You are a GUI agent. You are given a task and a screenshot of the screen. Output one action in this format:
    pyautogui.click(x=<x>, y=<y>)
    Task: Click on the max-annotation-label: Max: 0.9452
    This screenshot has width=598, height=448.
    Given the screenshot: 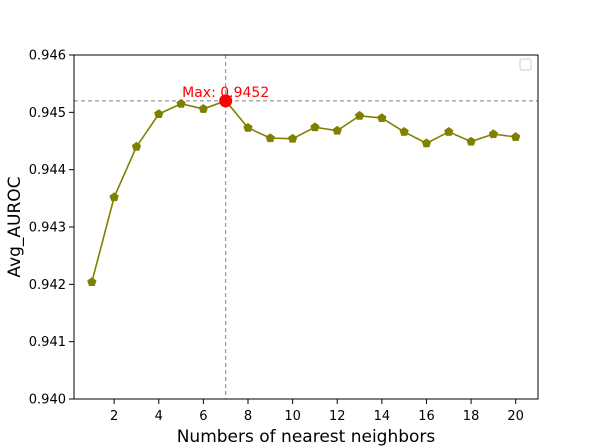 What is the action you would take?
    pyautogui.click(x=225, y=93)
    